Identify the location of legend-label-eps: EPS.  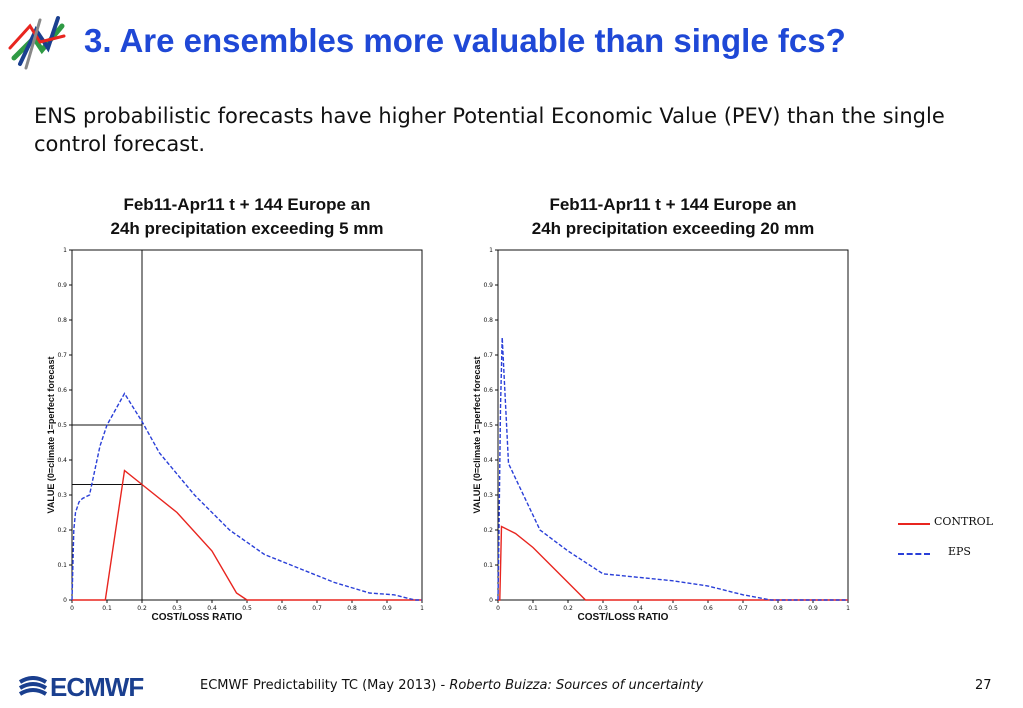
(959, 551).